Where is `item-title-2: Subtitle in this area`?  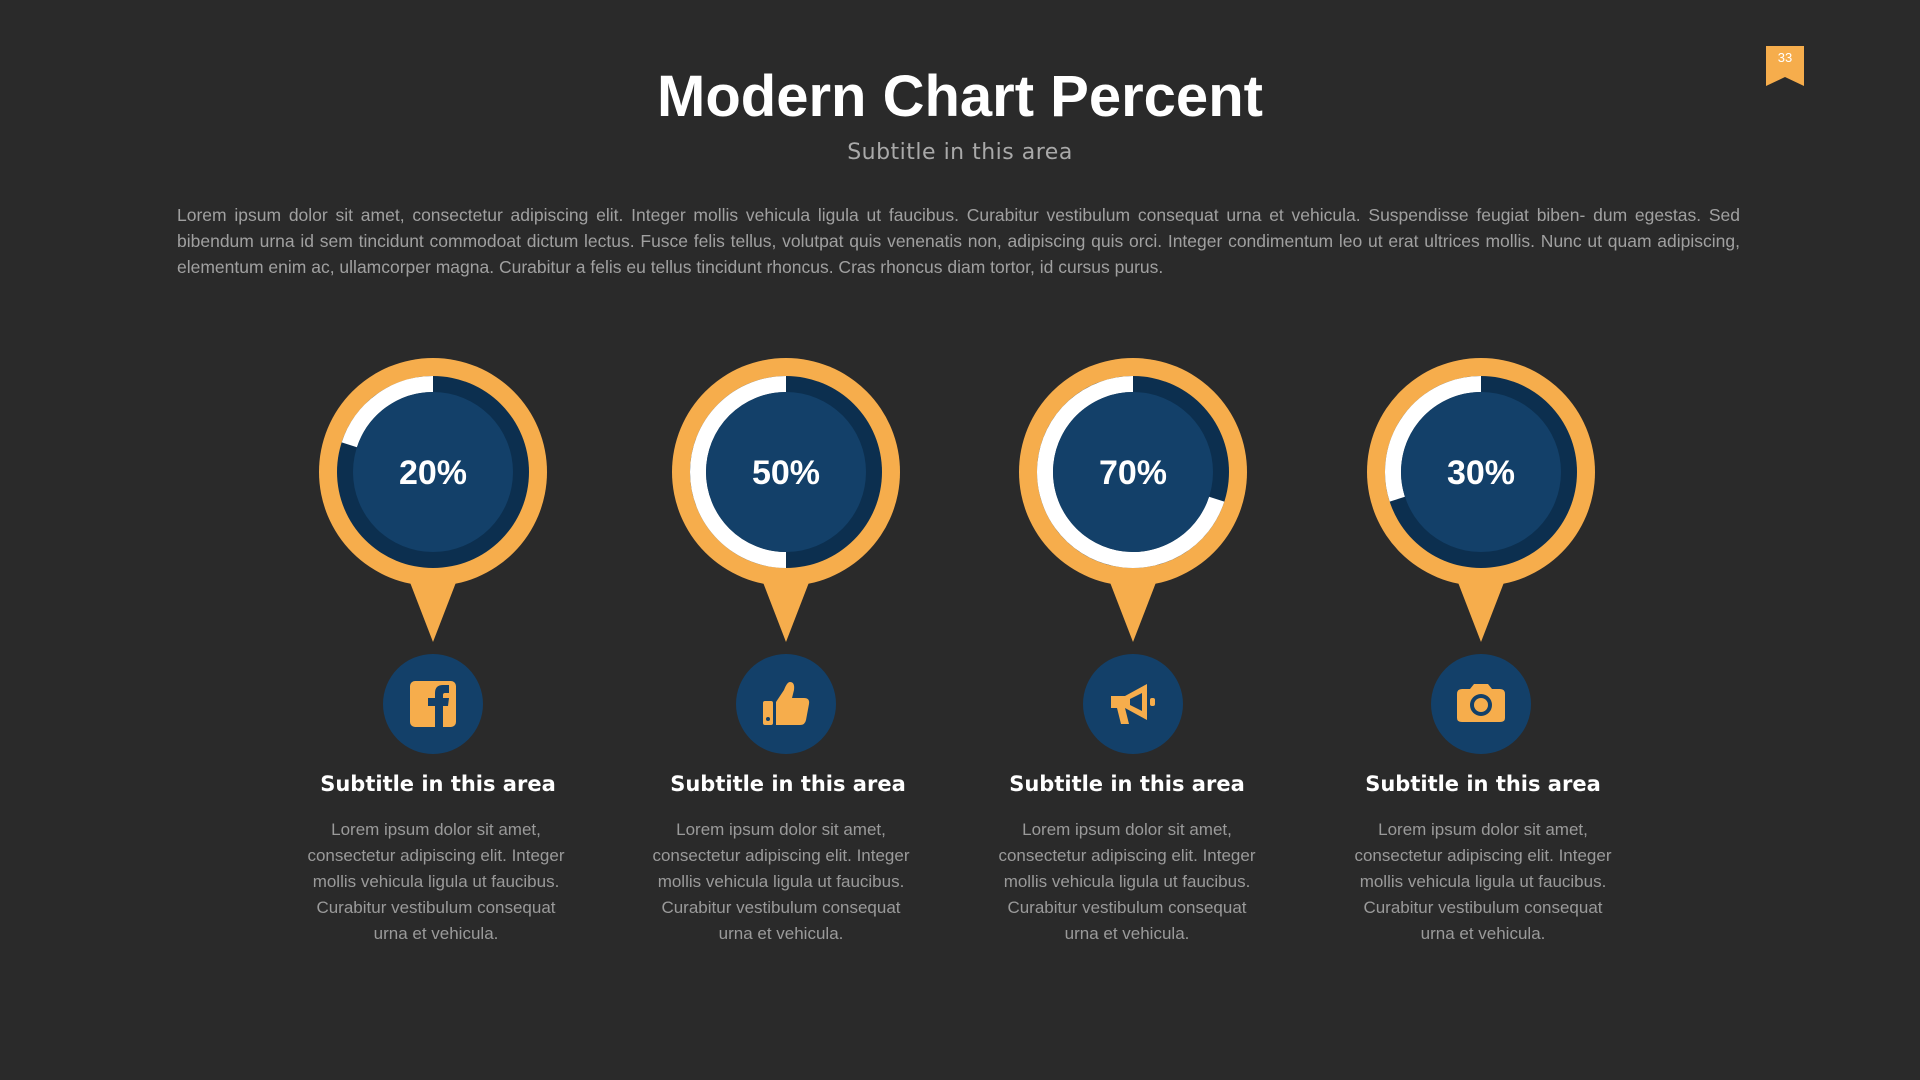 item-title-2: Subtitle in this area is located at coordinates (788, 784).